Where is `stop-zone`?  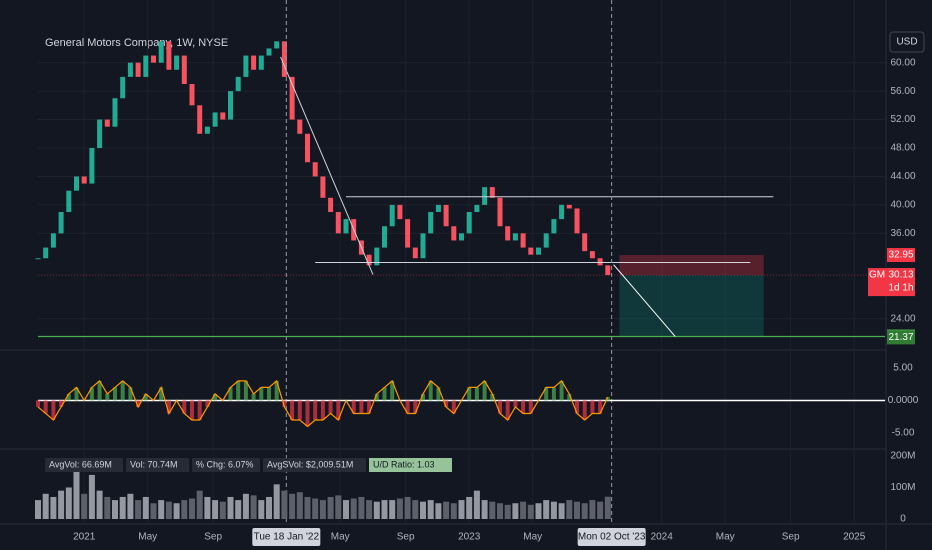
stop-zone is located at coordinates (691, 265).